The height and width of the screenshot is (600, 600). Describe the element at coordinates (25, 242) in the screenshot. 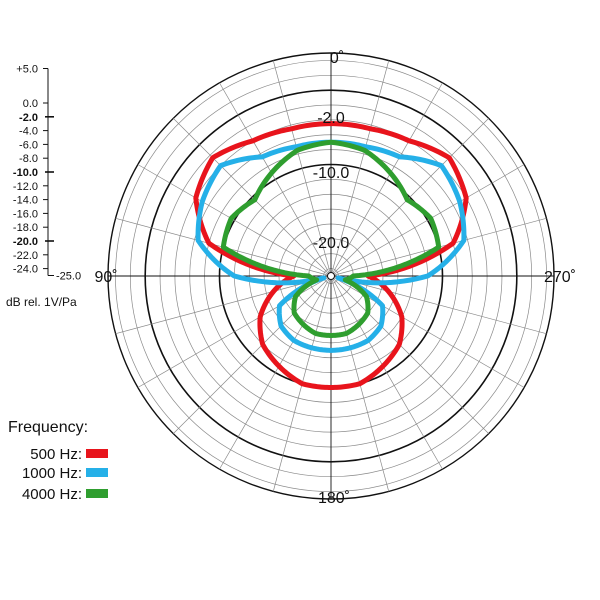

I see `scale-tick-label: -20.0` at that location.